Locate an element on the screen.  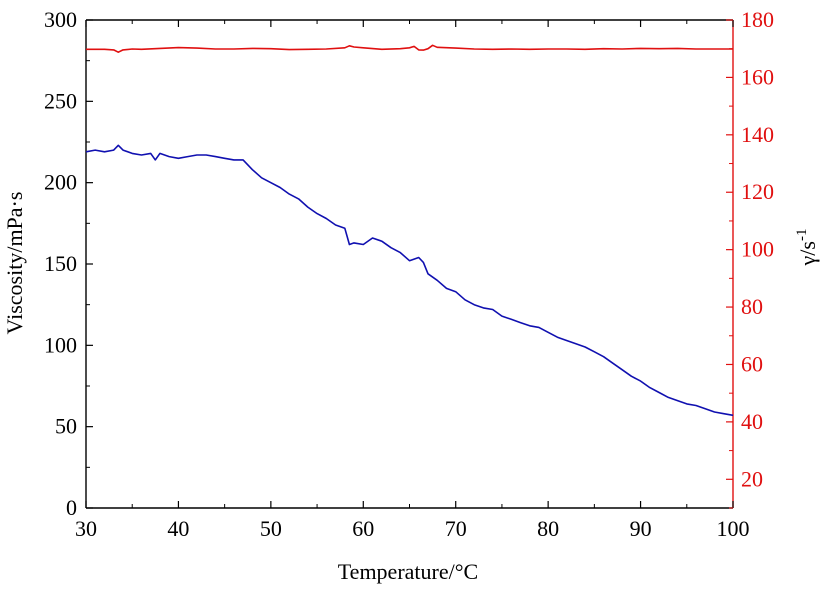
y-axis-right-label: γ/s-1 is located at coordinates (807, 248).